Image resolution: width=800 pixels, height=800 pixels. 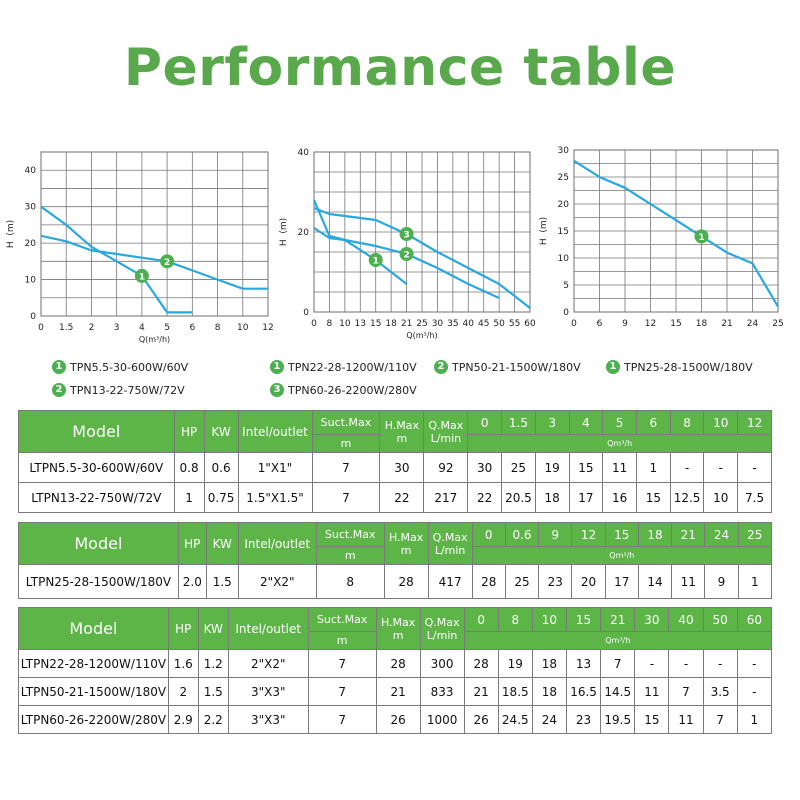 What do you see at coordinates (518, 422) in the screenshot?
I see `header-q-value: 1.5` at bounding box center [518, 422].